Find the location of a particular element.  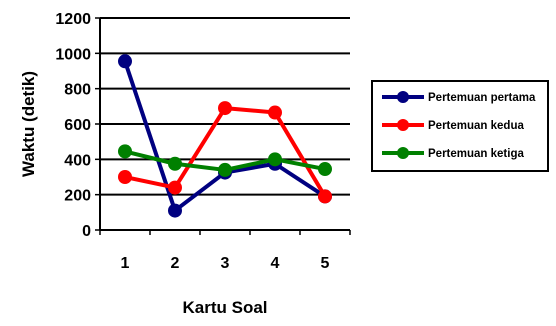

legend-label: Pertemuan pertama is located at coordinates (482, 98).